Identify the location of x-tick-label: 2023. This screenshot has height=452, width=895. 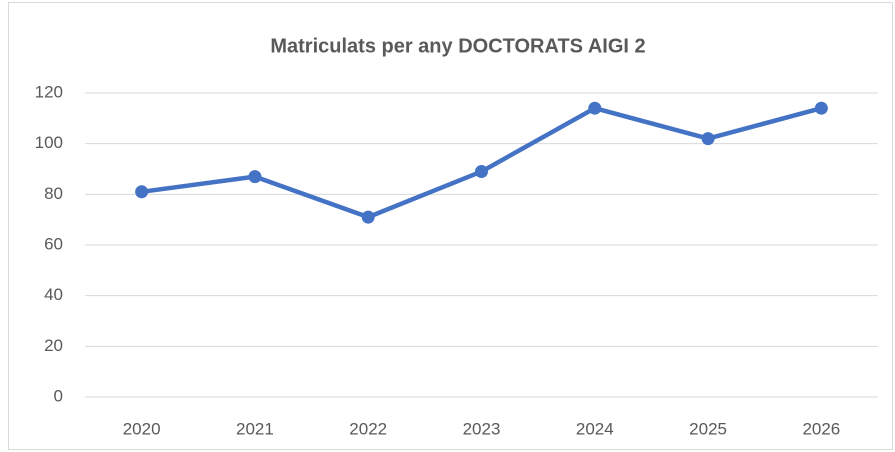
(482, 428).